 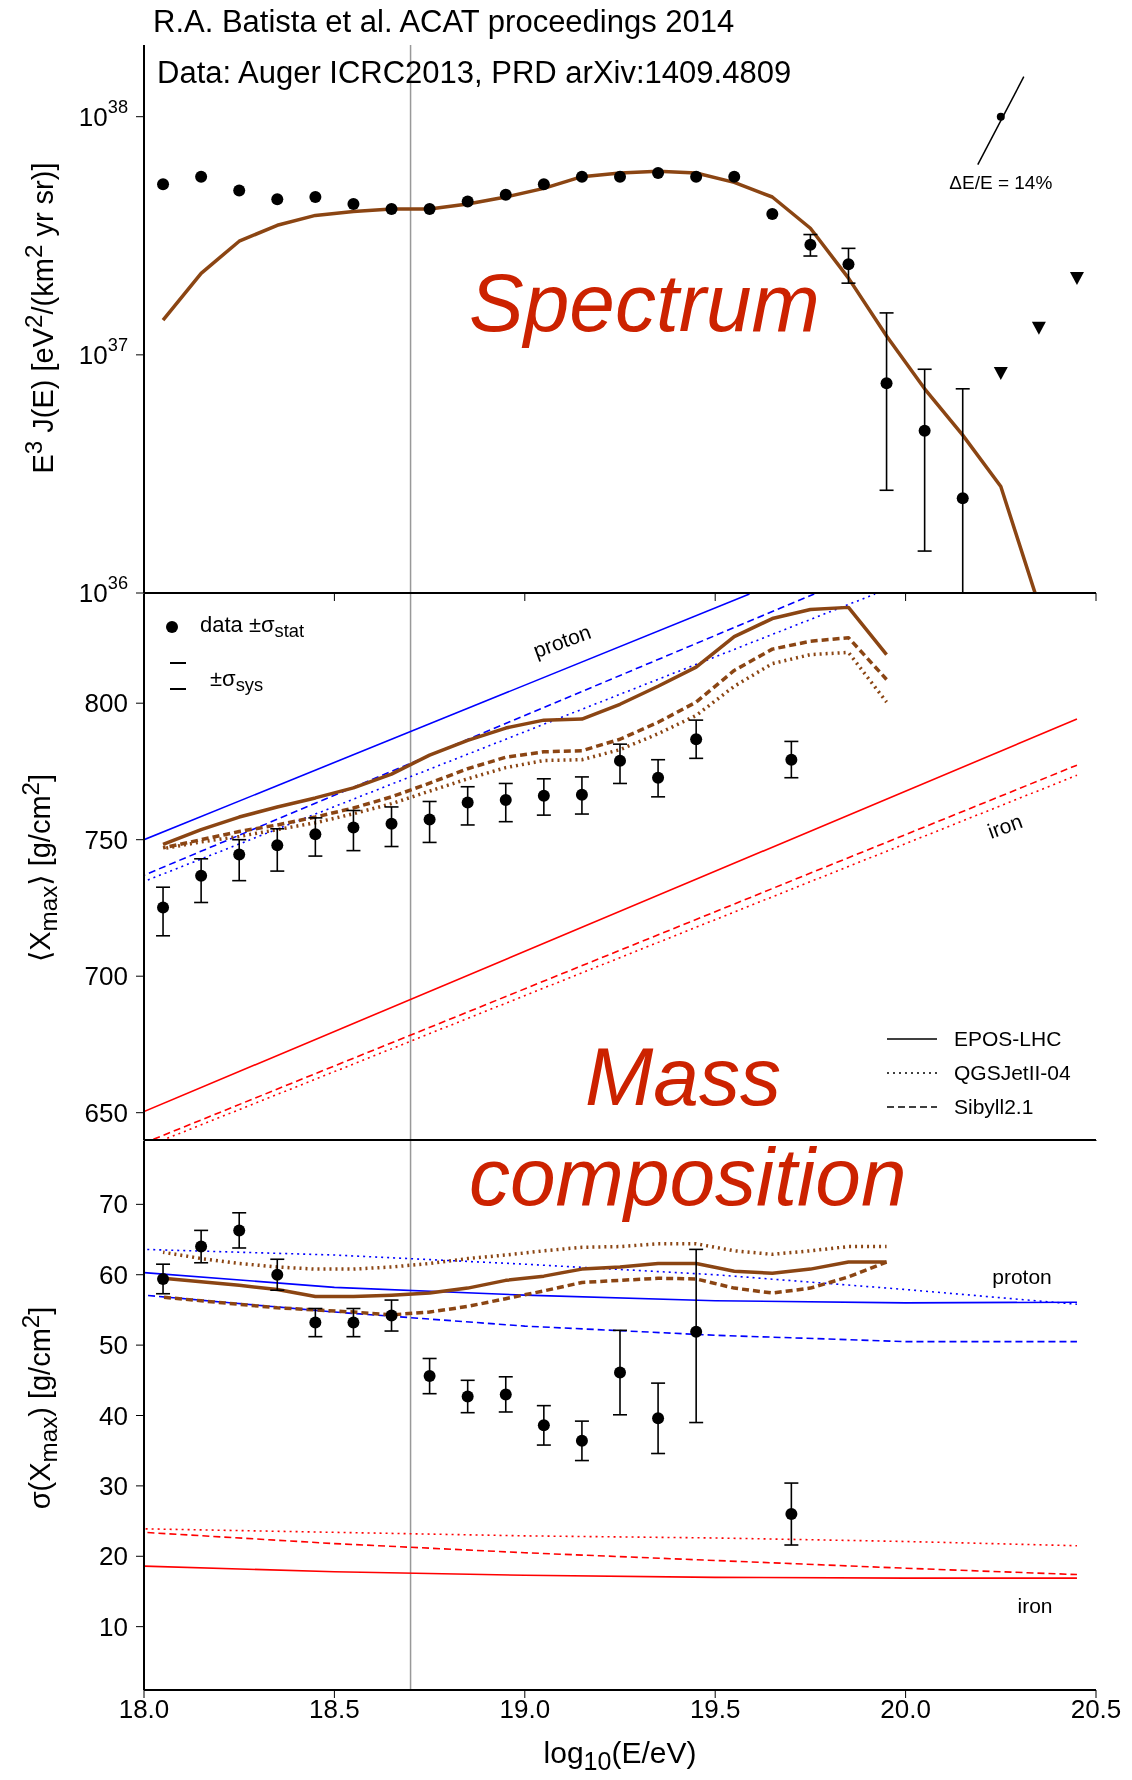 What do you see at coordinates (1008, 1038) in the screenshot?
I see `annotation: EPOS-LHC` at bounding box center [1008, 1038].